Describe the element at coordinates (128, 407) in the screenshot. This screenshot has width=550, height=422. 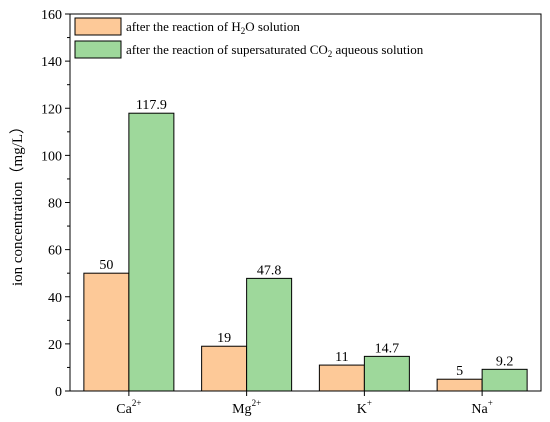
I see `x-tick-label: Ca2+` at that location.